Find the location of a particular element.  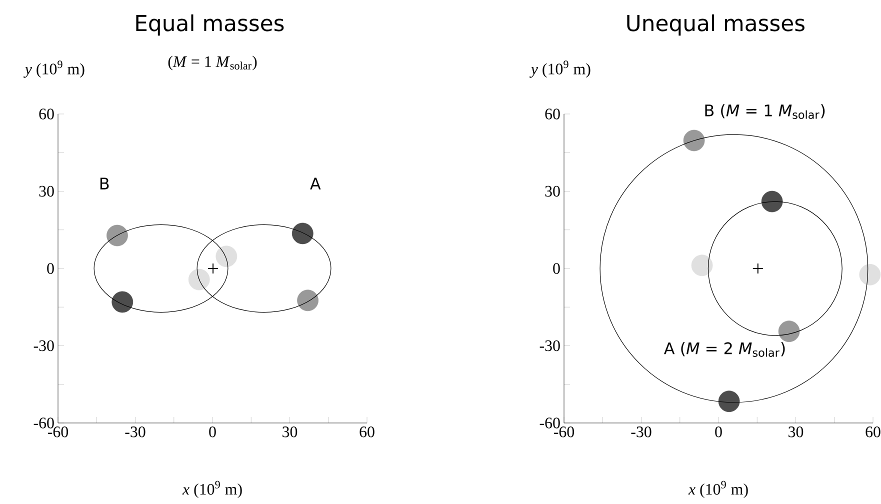

annotation: B is located at coordinates (104, 184).